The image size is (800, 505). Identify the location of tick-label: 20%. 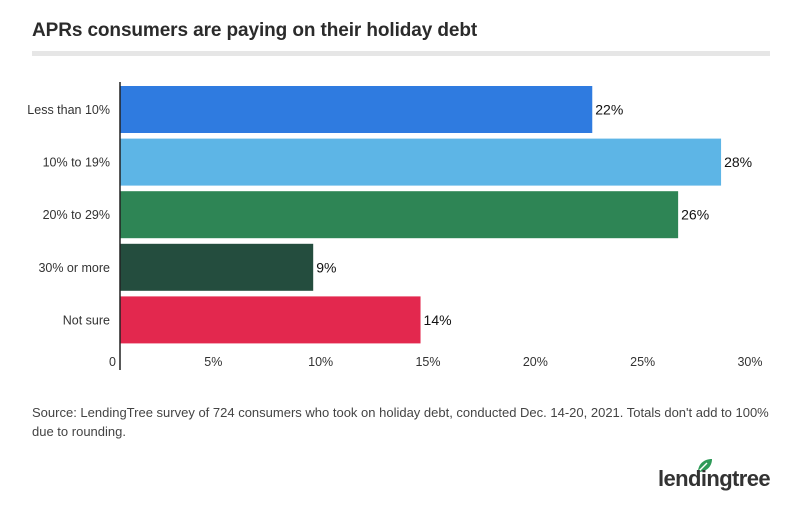
(535, 362).